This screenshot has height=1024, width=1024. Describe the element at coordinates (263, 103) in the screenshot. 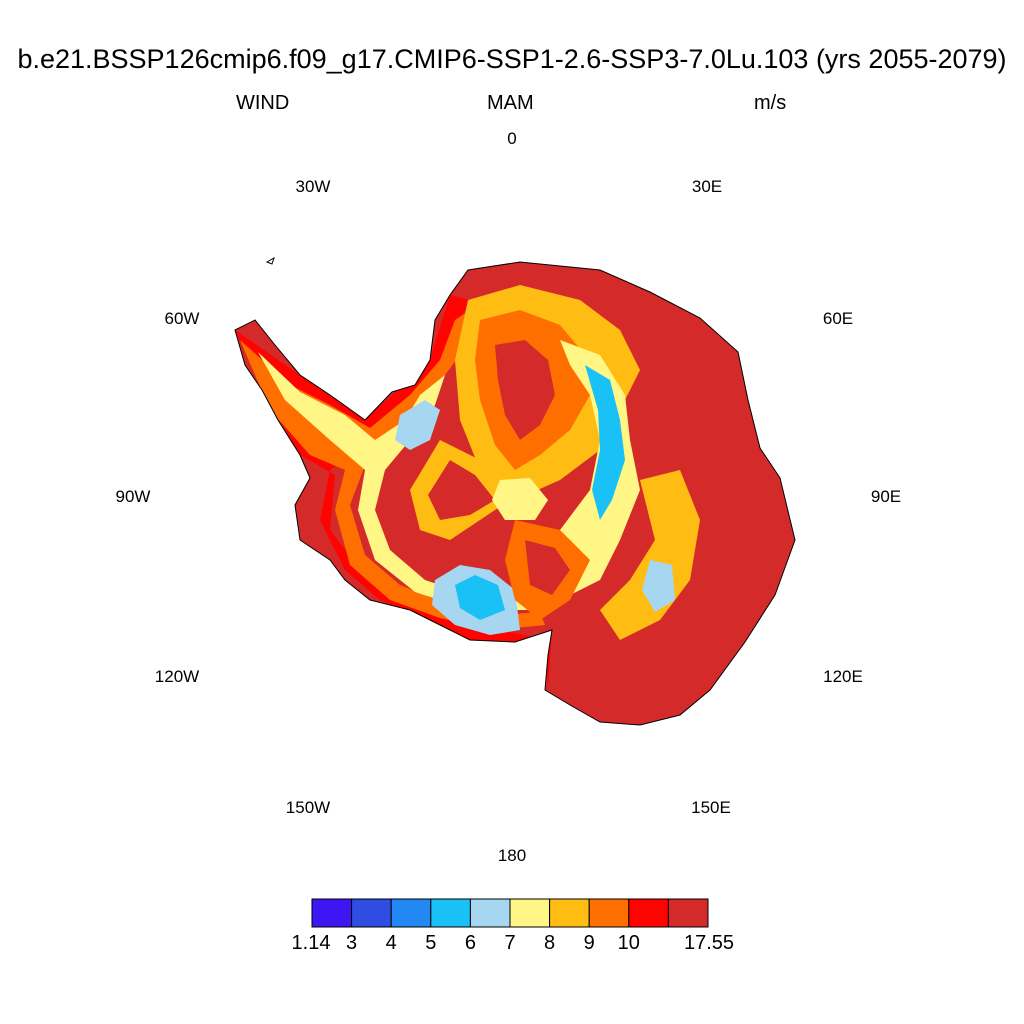

I see `left-subtitle: WIND` at that location.